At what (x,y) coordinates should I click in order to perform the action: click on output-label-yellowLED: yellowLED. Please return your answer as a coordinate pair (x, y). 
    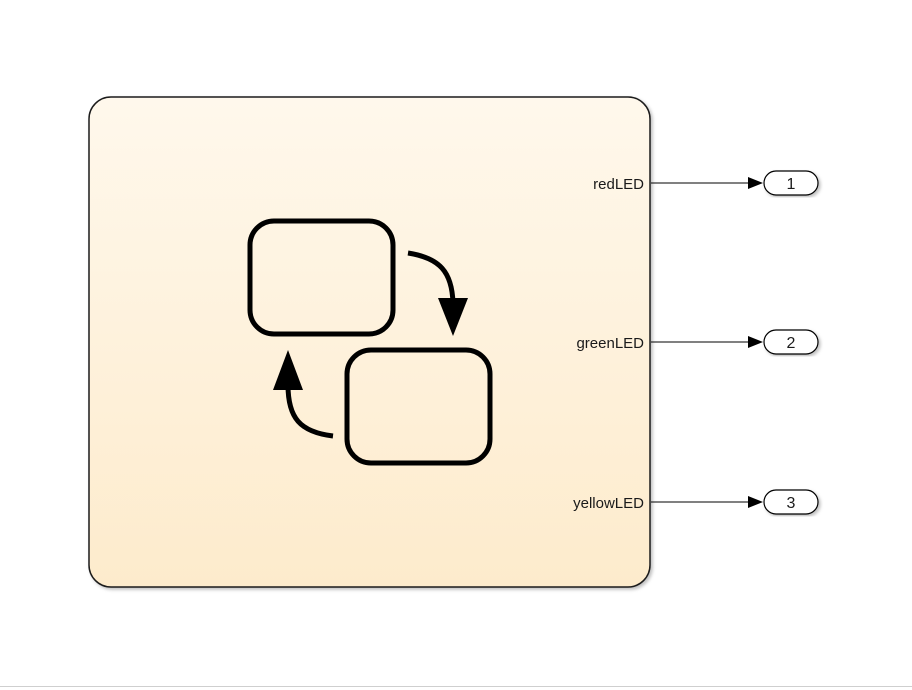
    Looking at the image, I should click on (608, 503).